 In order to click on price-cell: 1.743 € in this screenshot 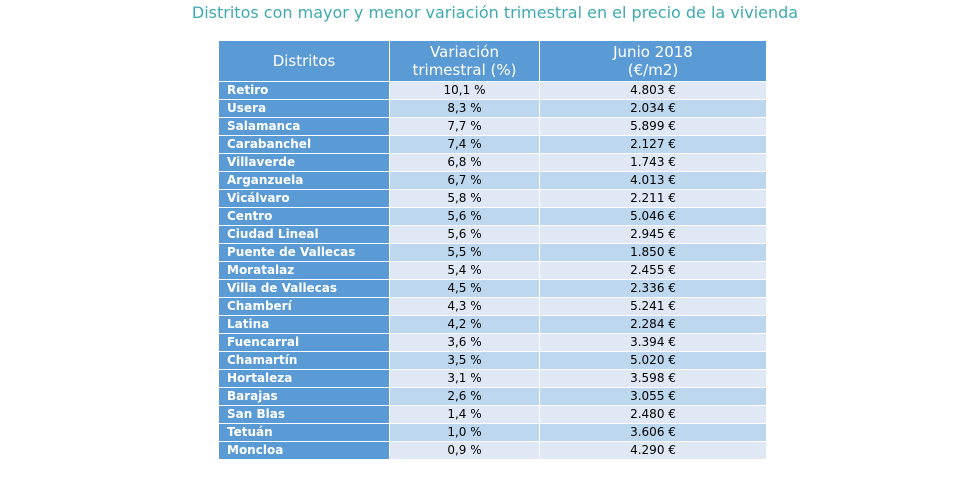, I will do `click(653, 162)`.